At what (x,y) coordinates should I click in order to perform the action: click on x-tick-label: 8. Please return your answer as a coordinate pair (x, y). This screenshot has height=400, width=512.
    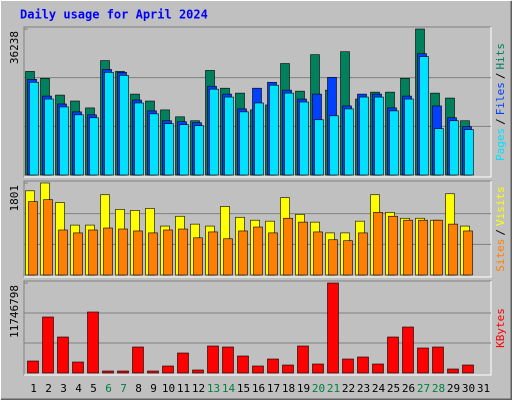
    Looking at the image, I should click on (138, 388).